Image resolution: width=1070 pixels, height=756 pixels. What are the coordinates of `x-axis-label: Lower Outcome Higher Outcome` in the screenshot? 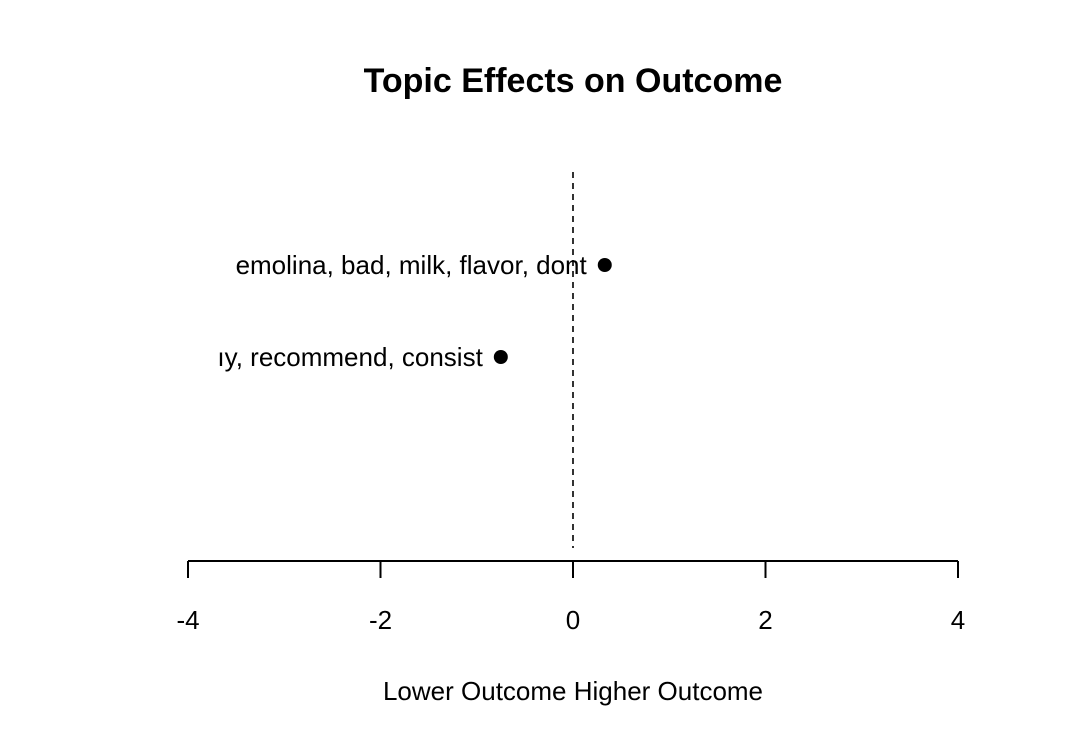 It's located at (573, 691).